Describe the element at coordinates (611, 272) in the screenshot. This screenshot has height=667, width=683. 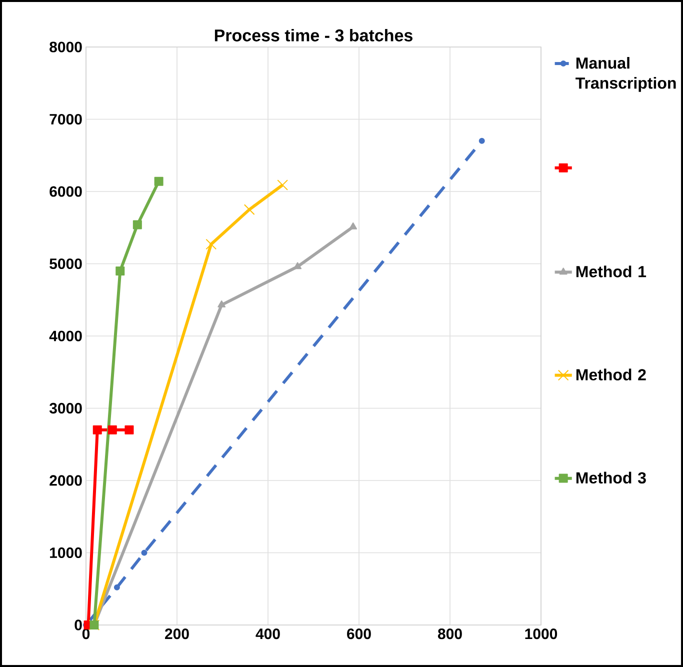
I see `legend-label: Method 1` at that location.